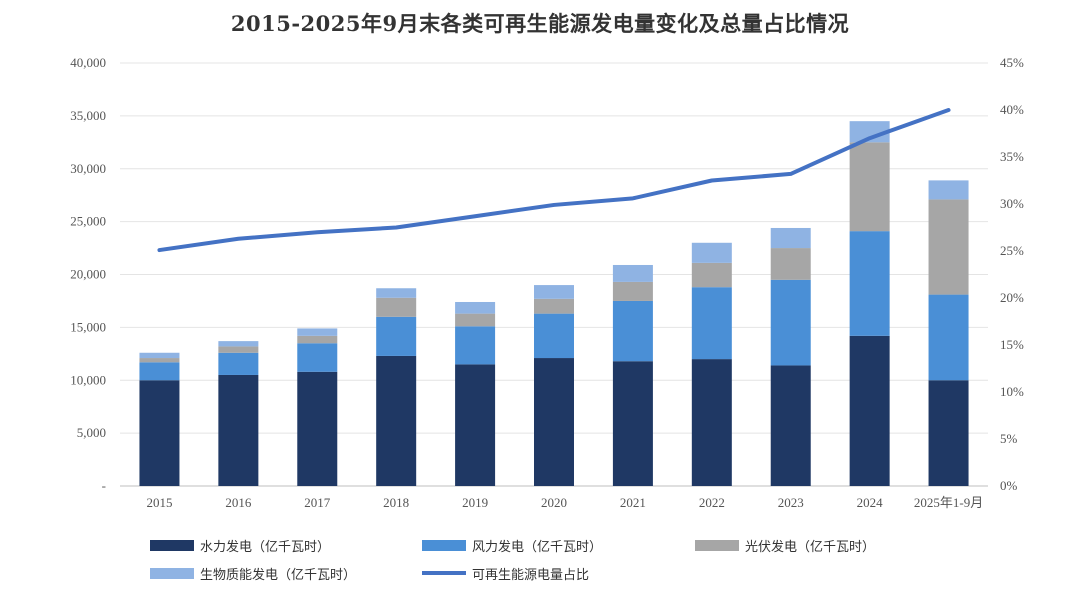 The image size is (1080, 596). I want to click on y-right-tick-label: 45%, so click(1012, 62).